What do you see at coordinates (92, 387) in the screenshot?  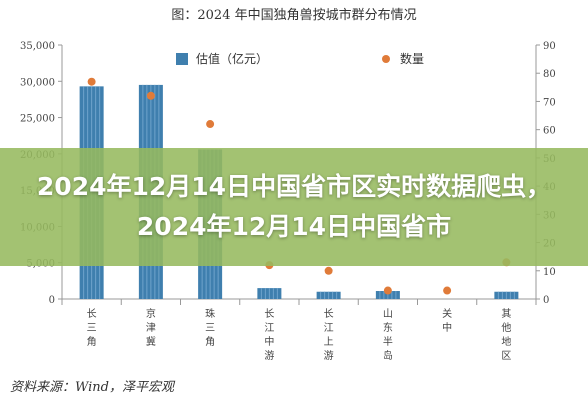 I see `source-note: 资料来源：Wind，泽平宏观` at bounding box center [92, 387].